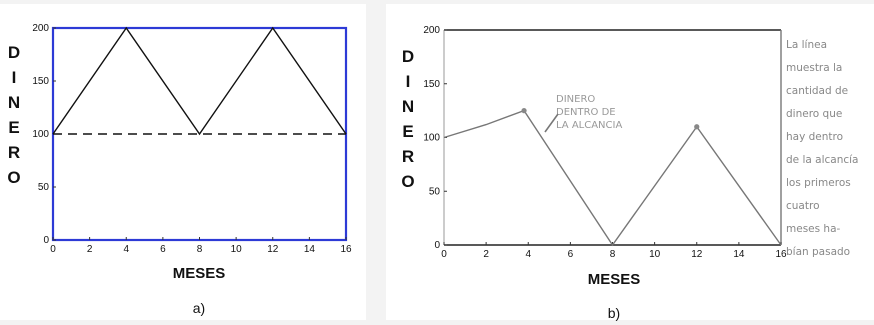  What do you see at coordinates (575, 99) in the screenshot?
I see `annotation-line: DINERO` at bounding box center [575, 99].